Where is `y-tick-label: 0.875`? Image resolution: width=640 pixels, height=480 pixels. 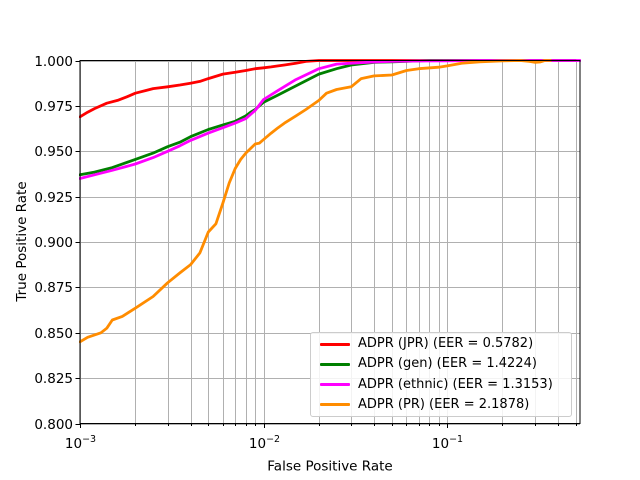 y-tick-label: 0.875 is located at coordinates (53, 288).